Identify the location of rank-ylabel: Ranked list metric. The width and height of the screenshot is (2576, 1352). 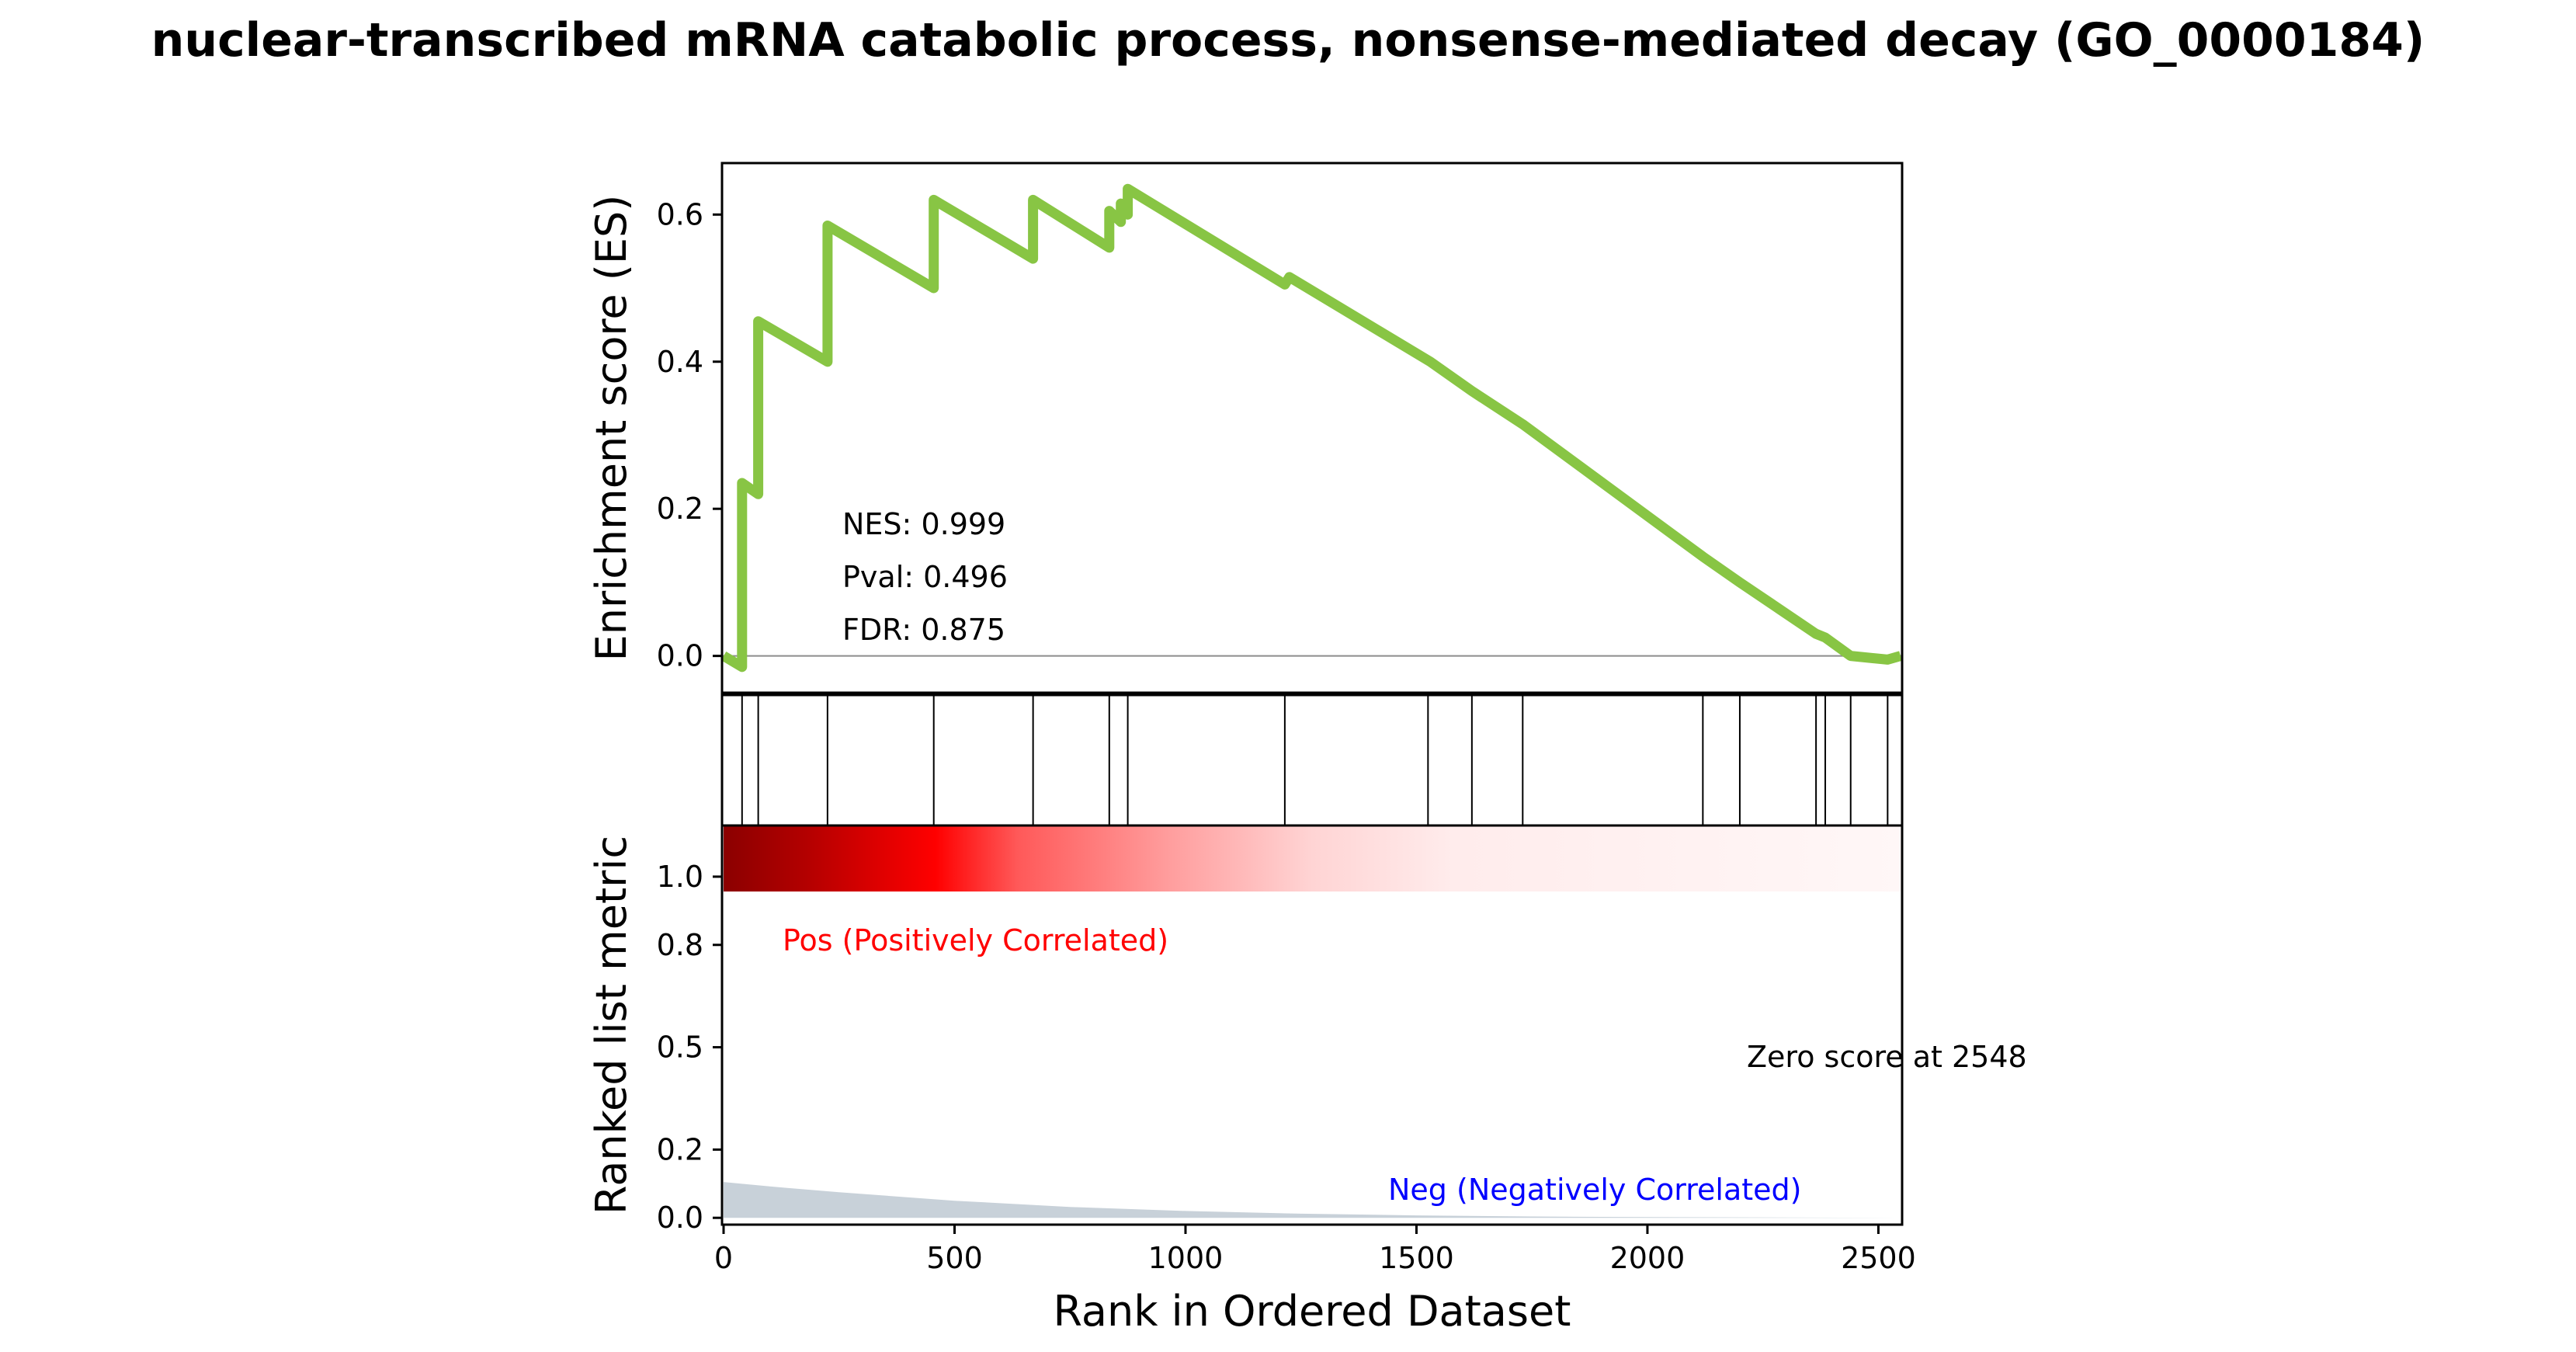
(611, 1025).